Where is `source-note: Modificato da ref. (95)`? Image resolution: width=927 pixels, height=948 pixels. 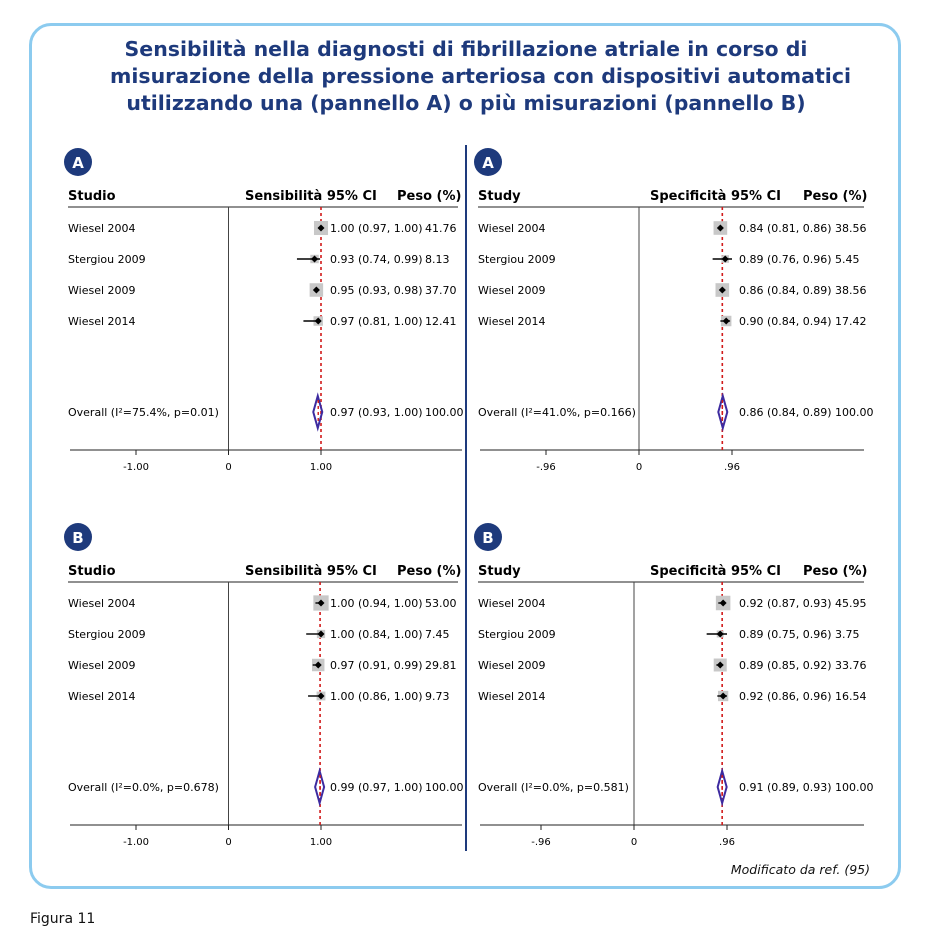 source-note: Modificato da ref. (95) is located at coordinates (800, 869).